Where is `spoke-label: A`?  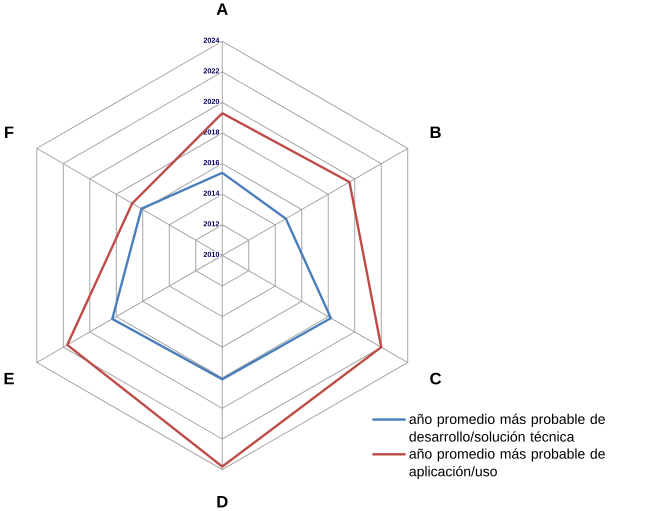
spoke-label: A is located at coordinates (222, 9).